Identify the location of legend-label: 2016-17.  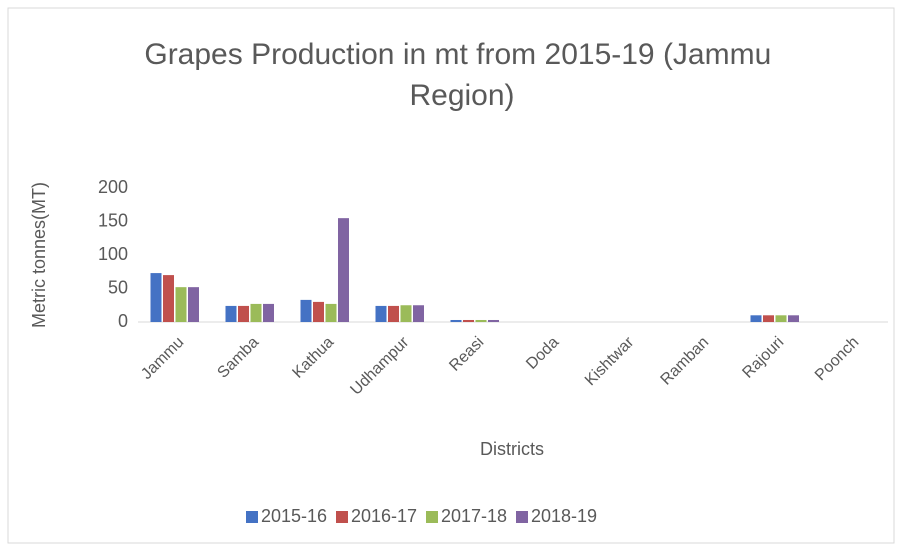
(384, 516).